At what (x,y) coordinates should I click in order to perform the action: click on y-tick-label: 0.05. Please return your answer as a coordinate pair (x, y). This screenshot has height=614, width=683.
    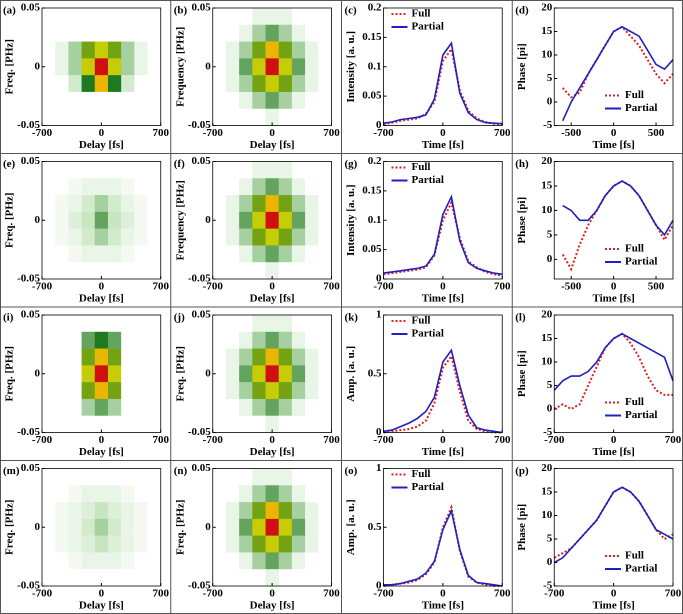
    Looking at the image, I should click on (202, 468).